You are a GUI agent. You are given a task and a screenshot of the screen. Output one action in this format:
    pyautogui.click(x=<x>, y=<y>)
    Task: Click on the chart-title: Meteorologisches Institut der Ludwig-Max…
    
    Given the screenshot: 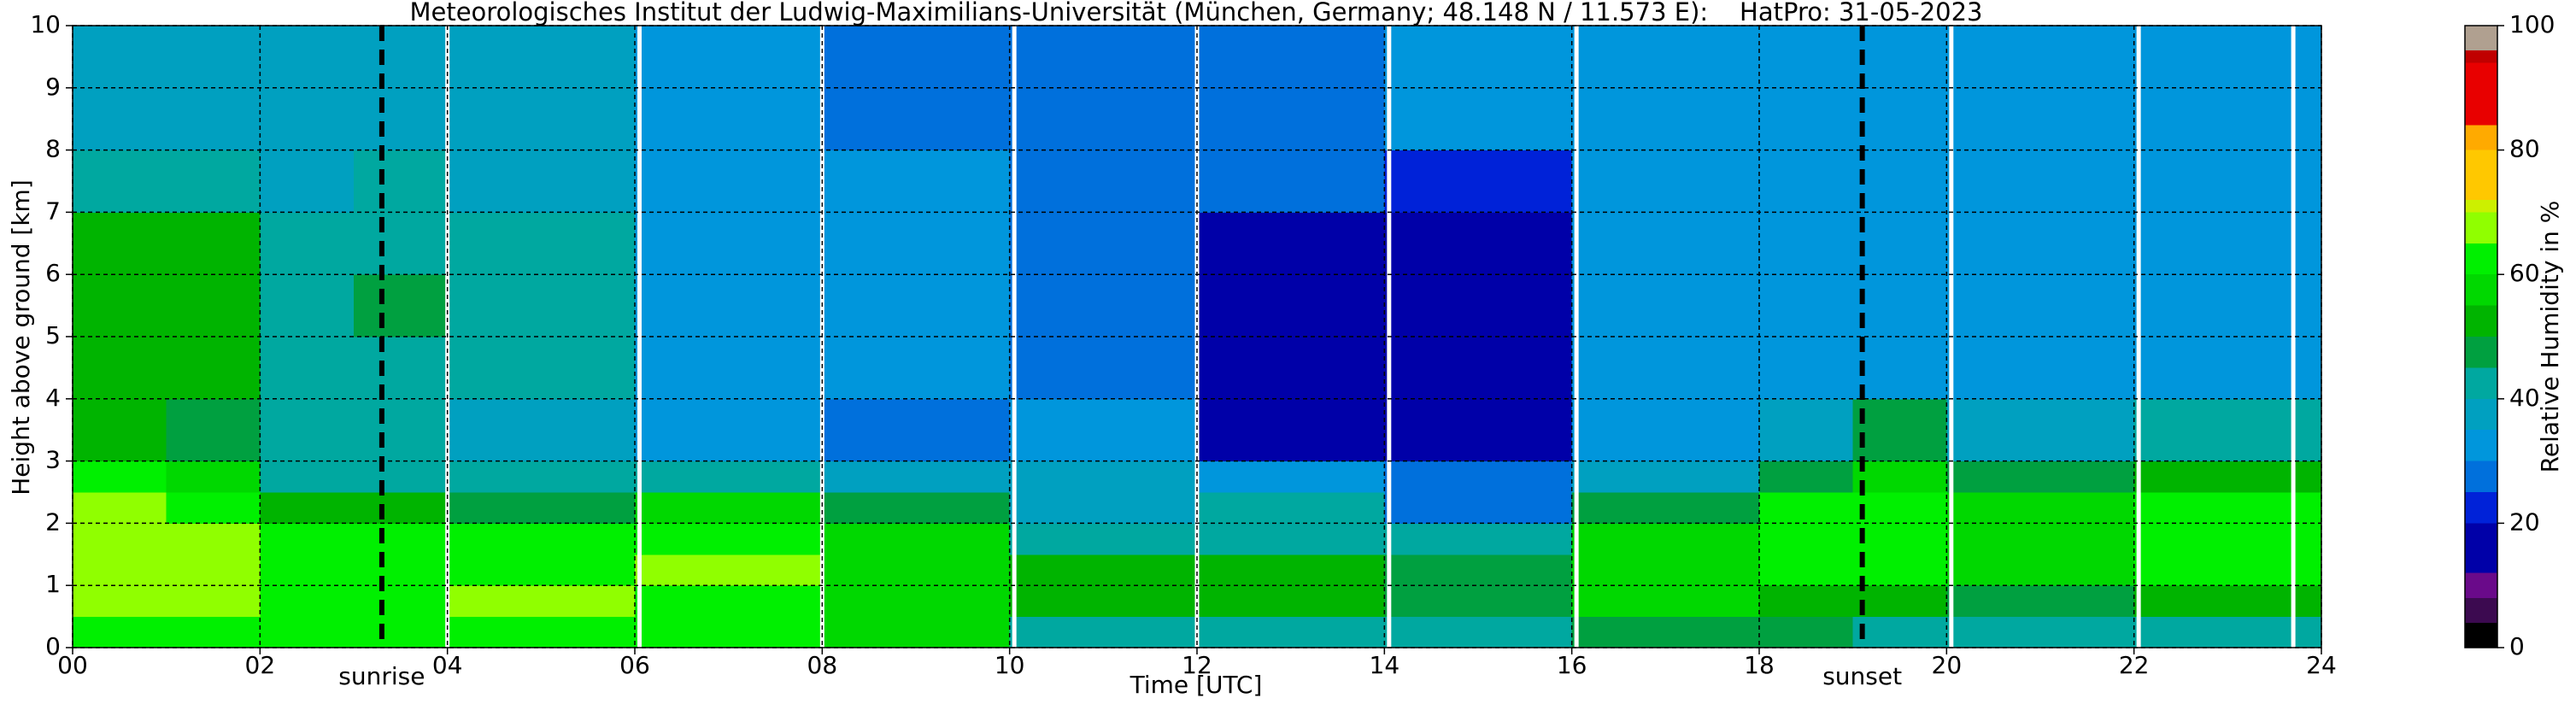 What is the action you would take?
    pyautogui.click(x=1195, y=13)
    